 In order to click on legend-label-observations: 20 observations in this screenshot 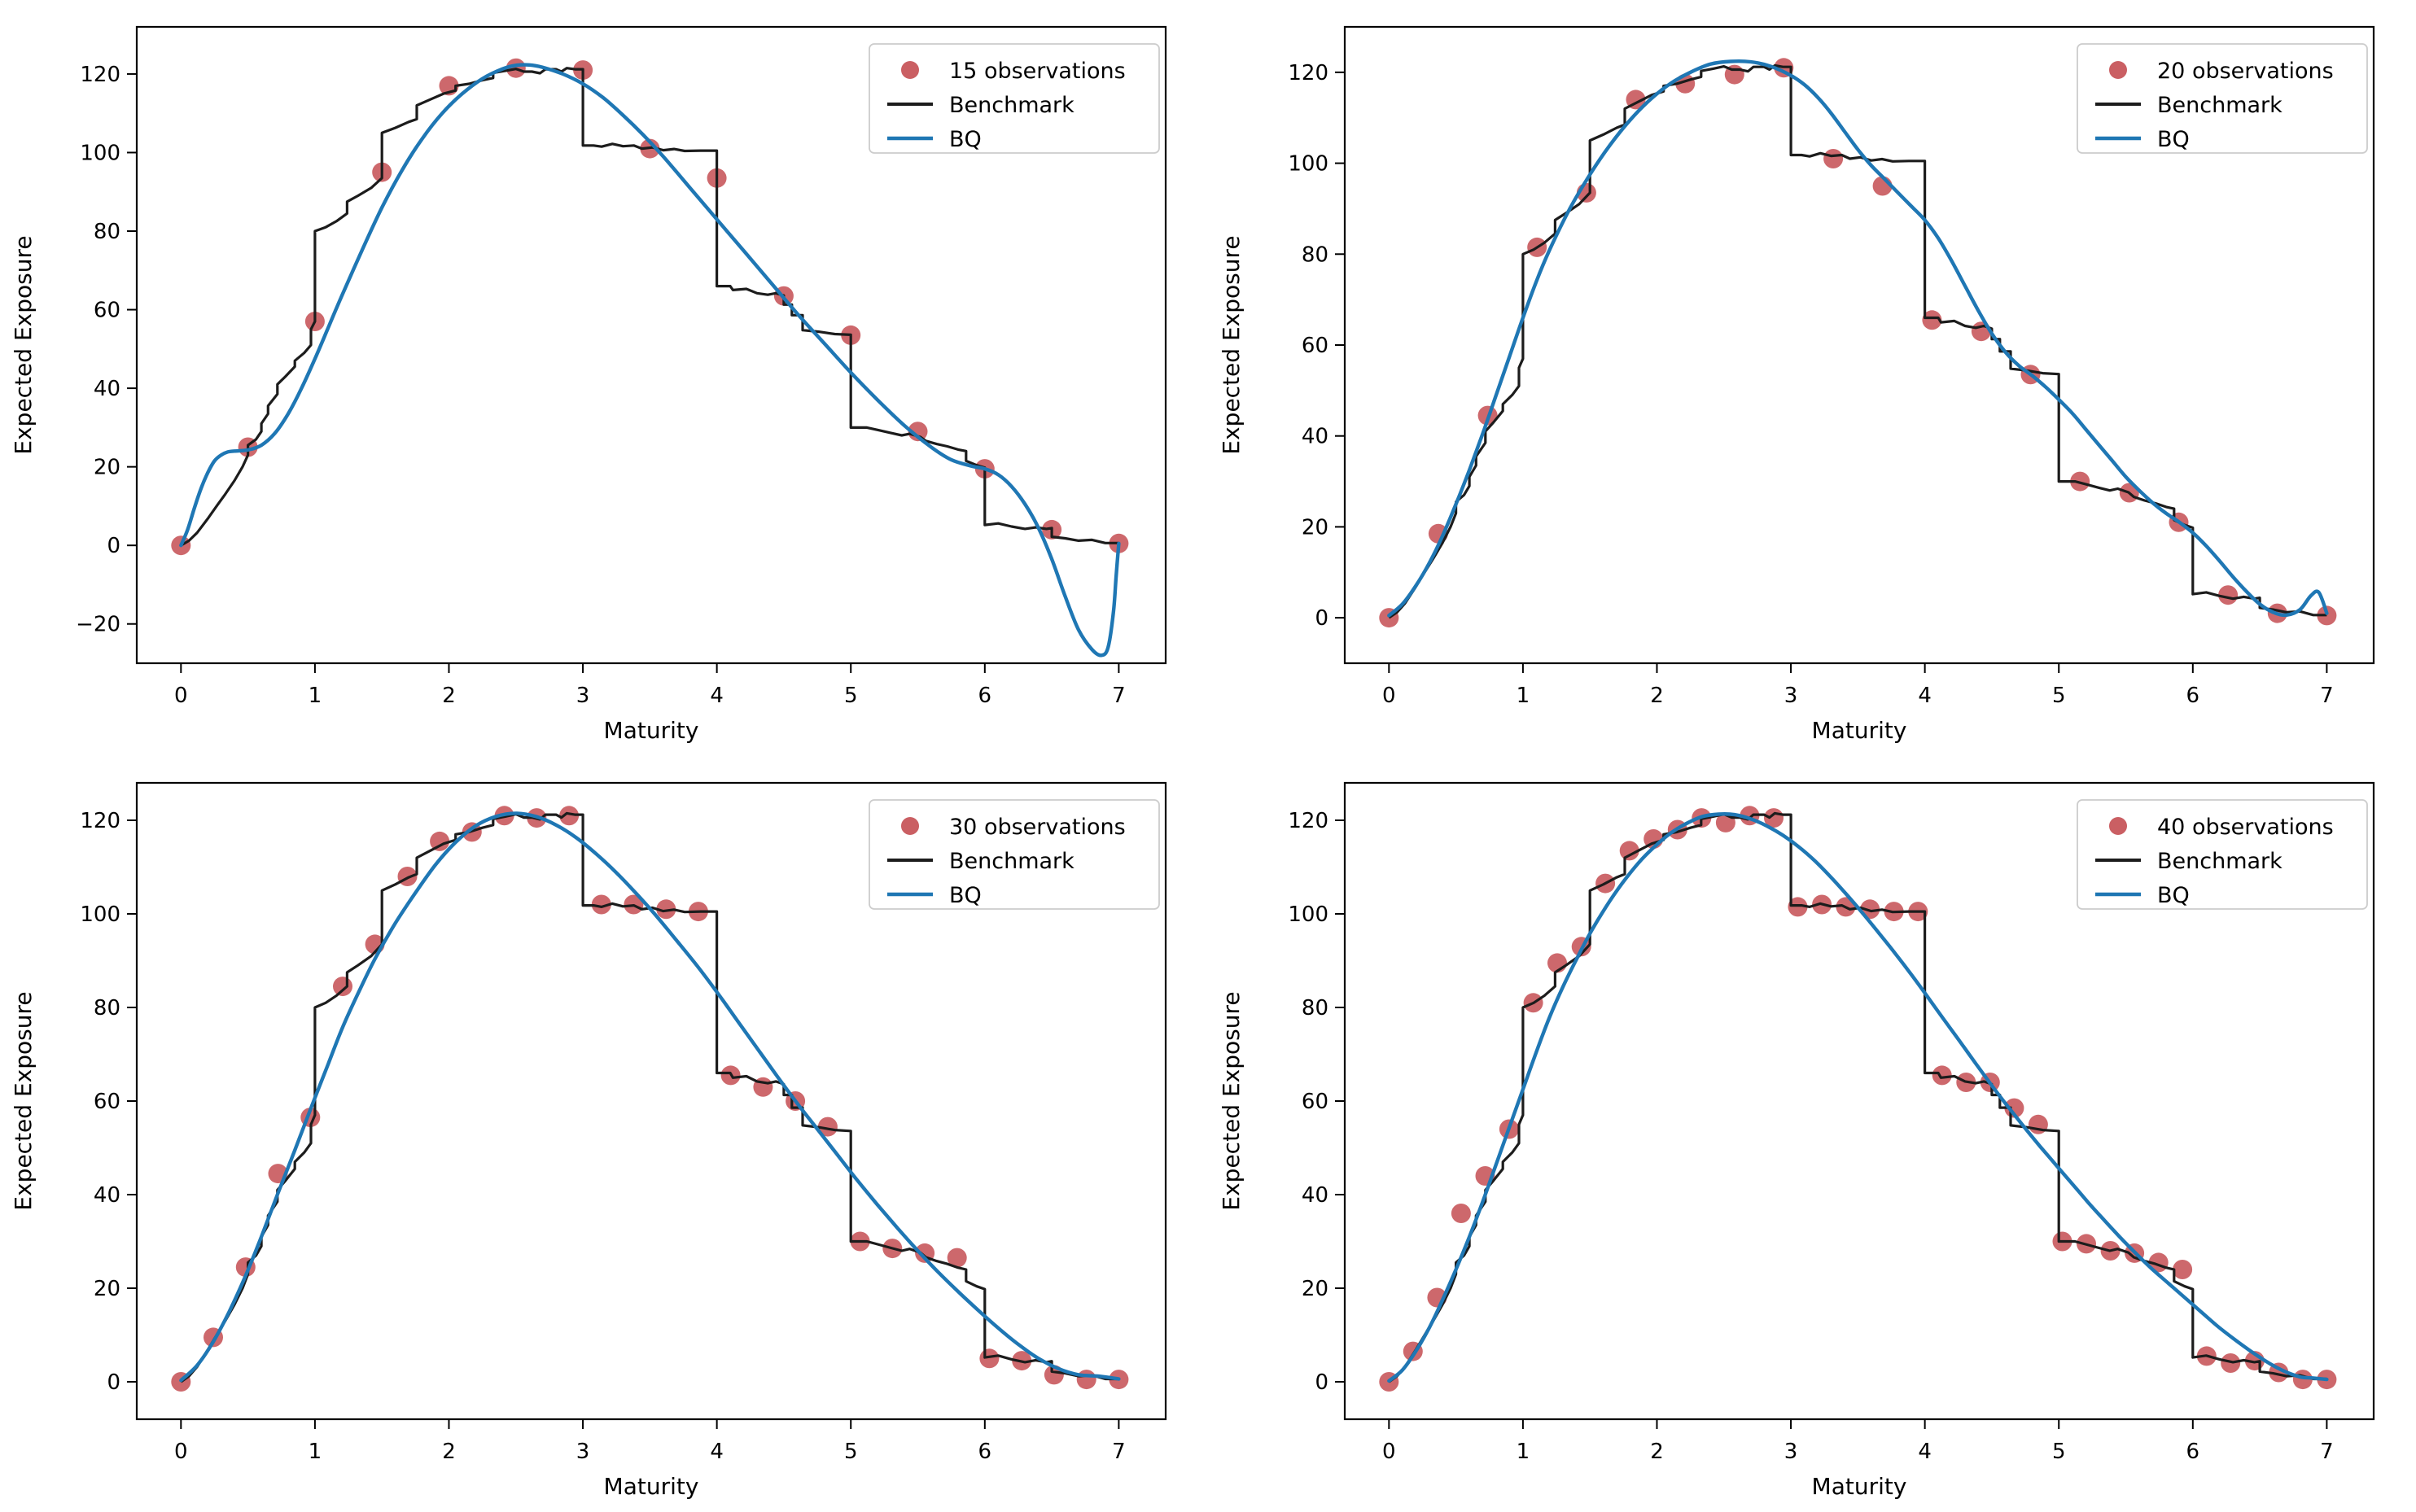, I will do `click(2245, 71)`.